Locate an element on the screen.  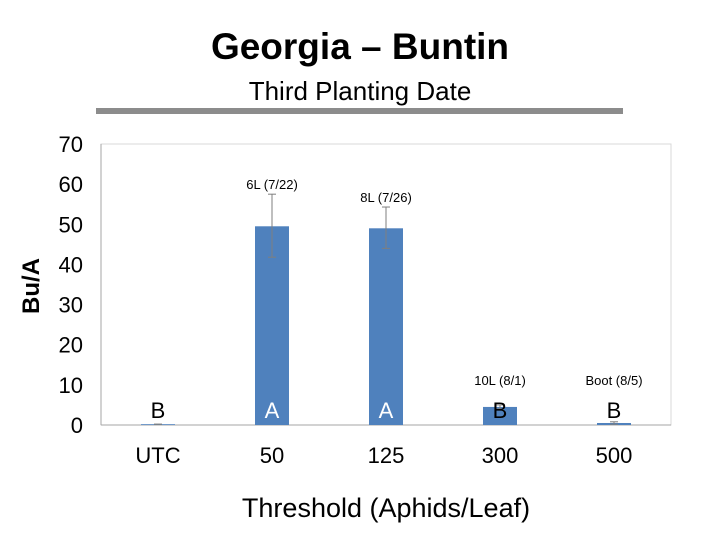
x-tick-label: 500 is located at coordinates (614, 455).